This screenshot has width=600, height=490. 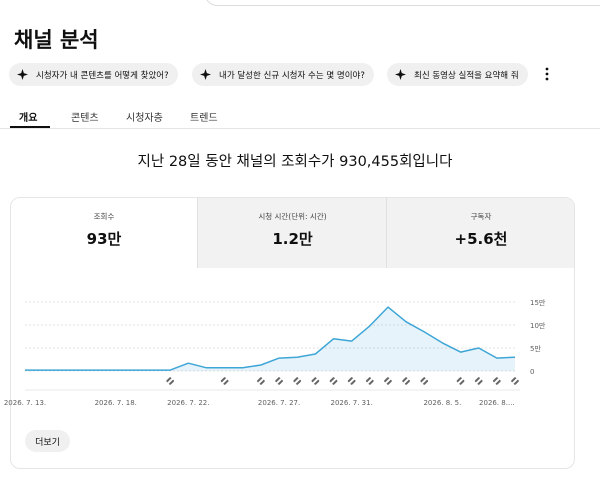 What do you see at coordinates (104, 239) in the screenshot?
I see `metric-value: 93만` at bounding box center [104, 239].